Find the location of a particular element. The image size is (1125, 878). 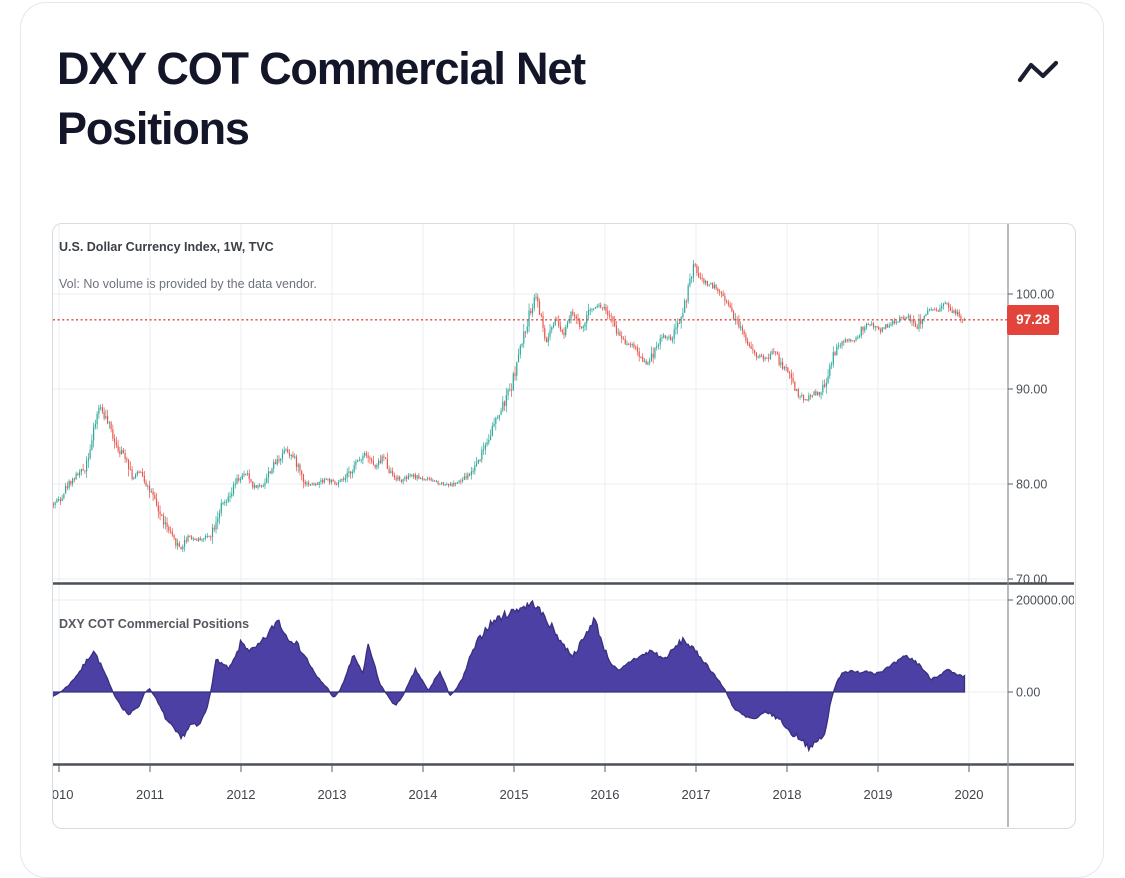

svg-text: 2016 is located at coordinates (605, 794).